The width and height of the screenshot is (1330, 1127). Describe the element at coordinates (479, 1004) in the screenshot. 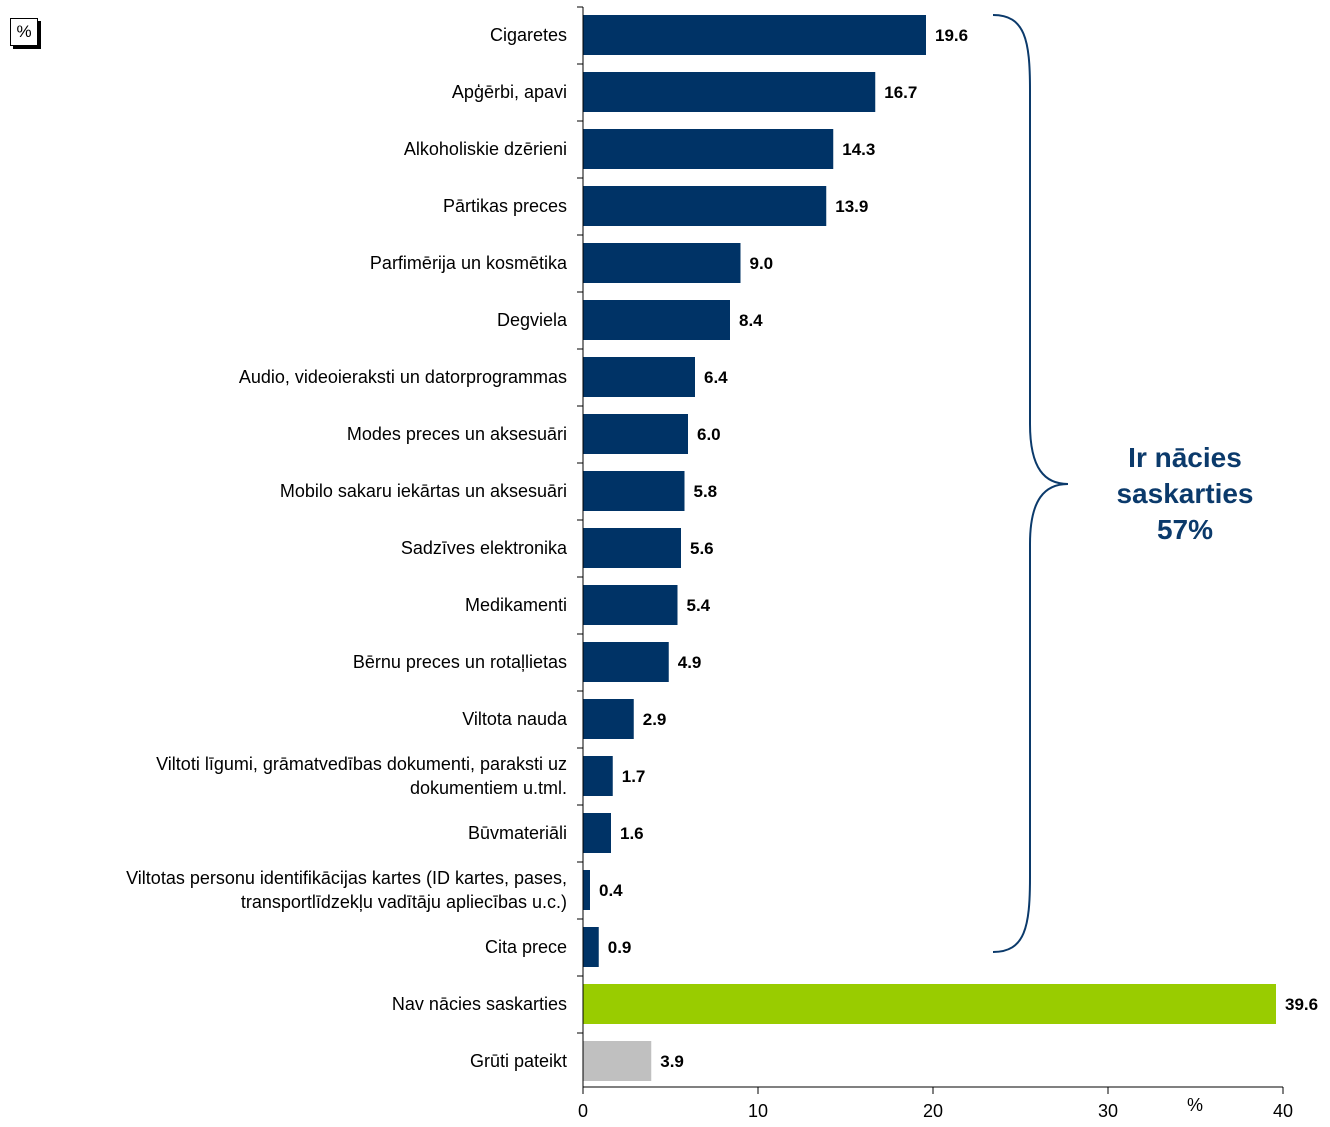

I see `category-label: Nav nācies saskarties` at that location.